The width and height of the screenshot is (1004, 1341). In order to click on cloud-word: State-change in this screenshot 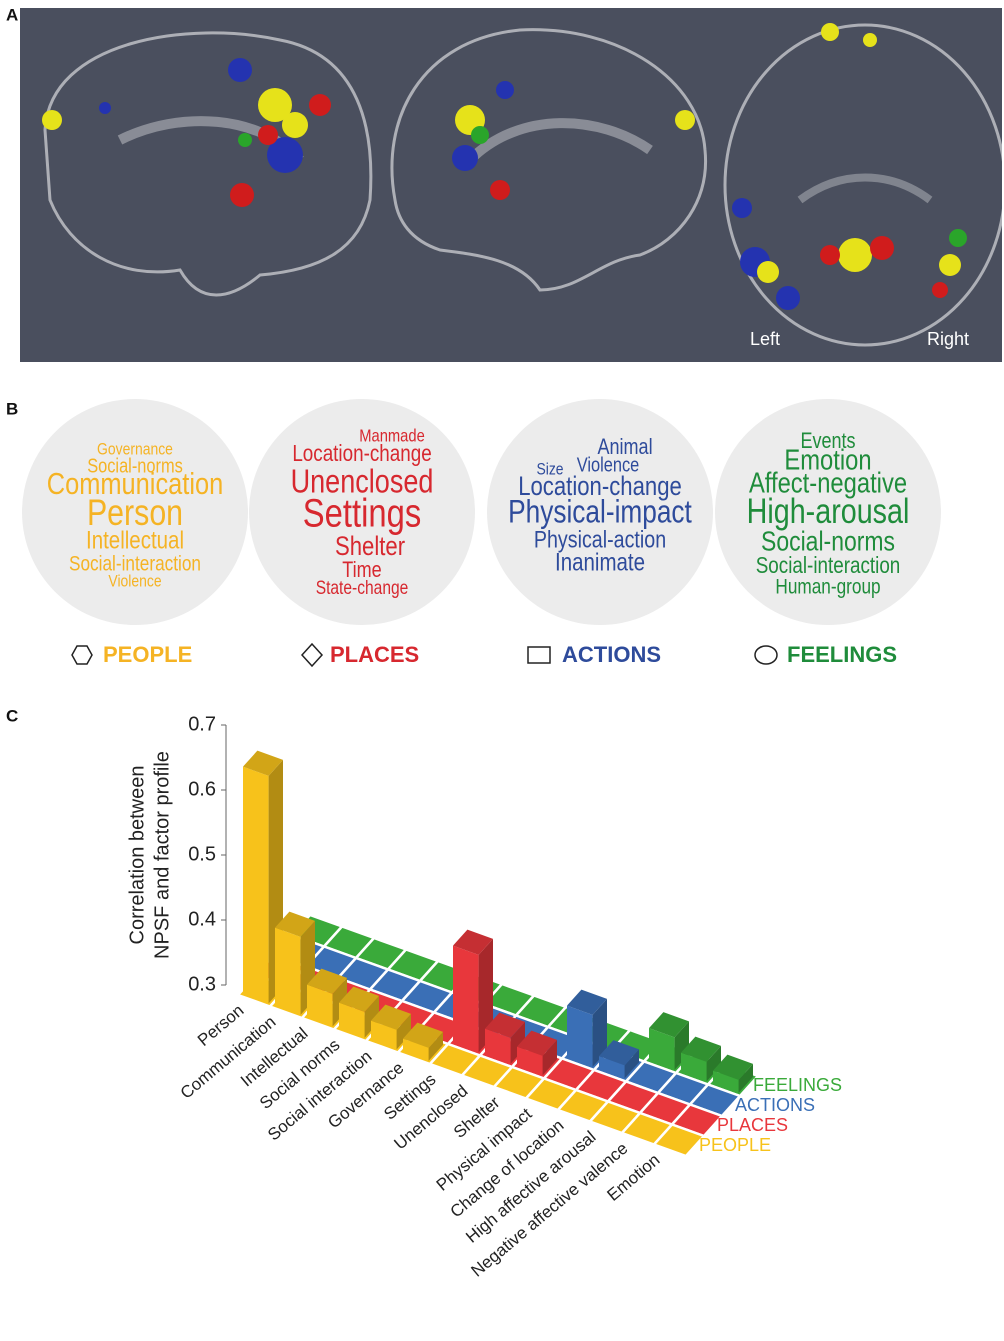, I will do `click(362, 588)`.